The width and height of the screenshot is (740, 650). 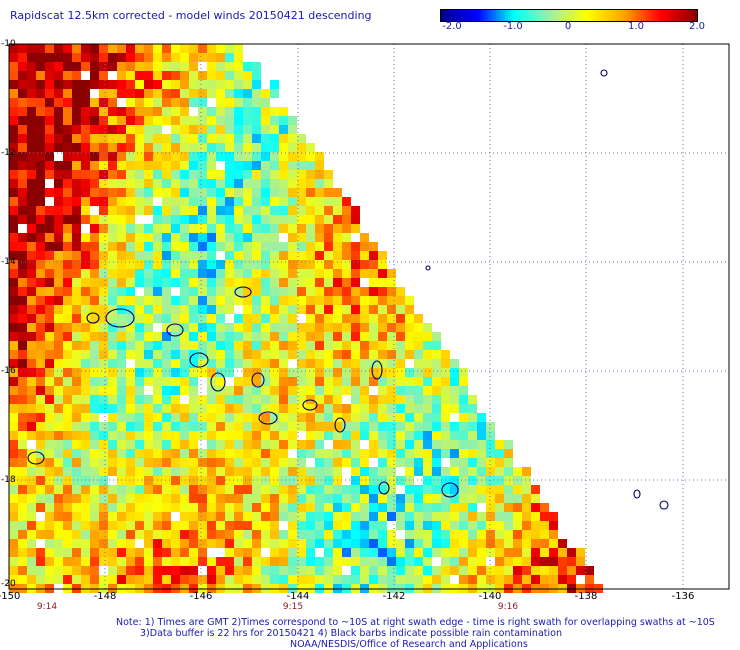 What do you see at coordinates (10, 596) in the screenshot?
I see `x-tick: -150` at bounding box center [10, 596].